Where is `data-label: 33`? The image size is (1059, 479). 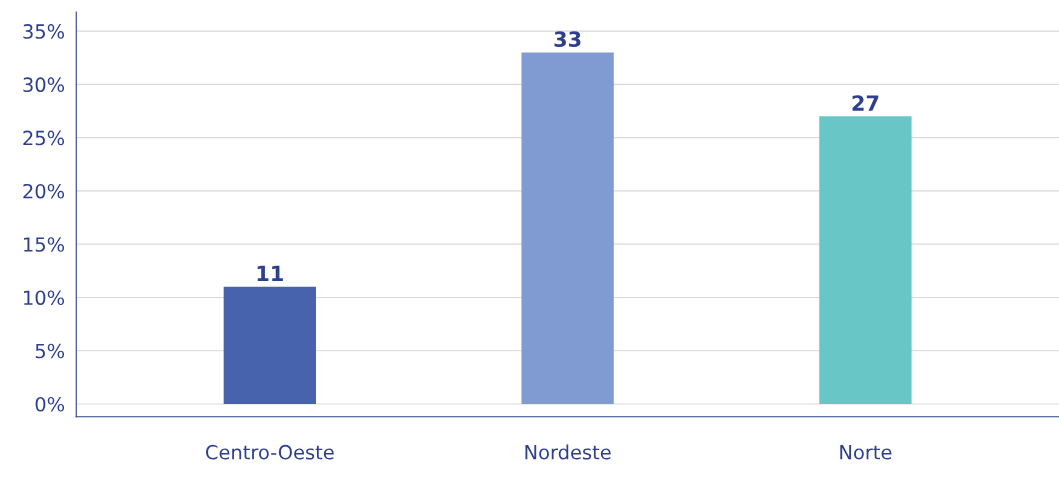
data-label: 33 is located at coordinates (567, 39).